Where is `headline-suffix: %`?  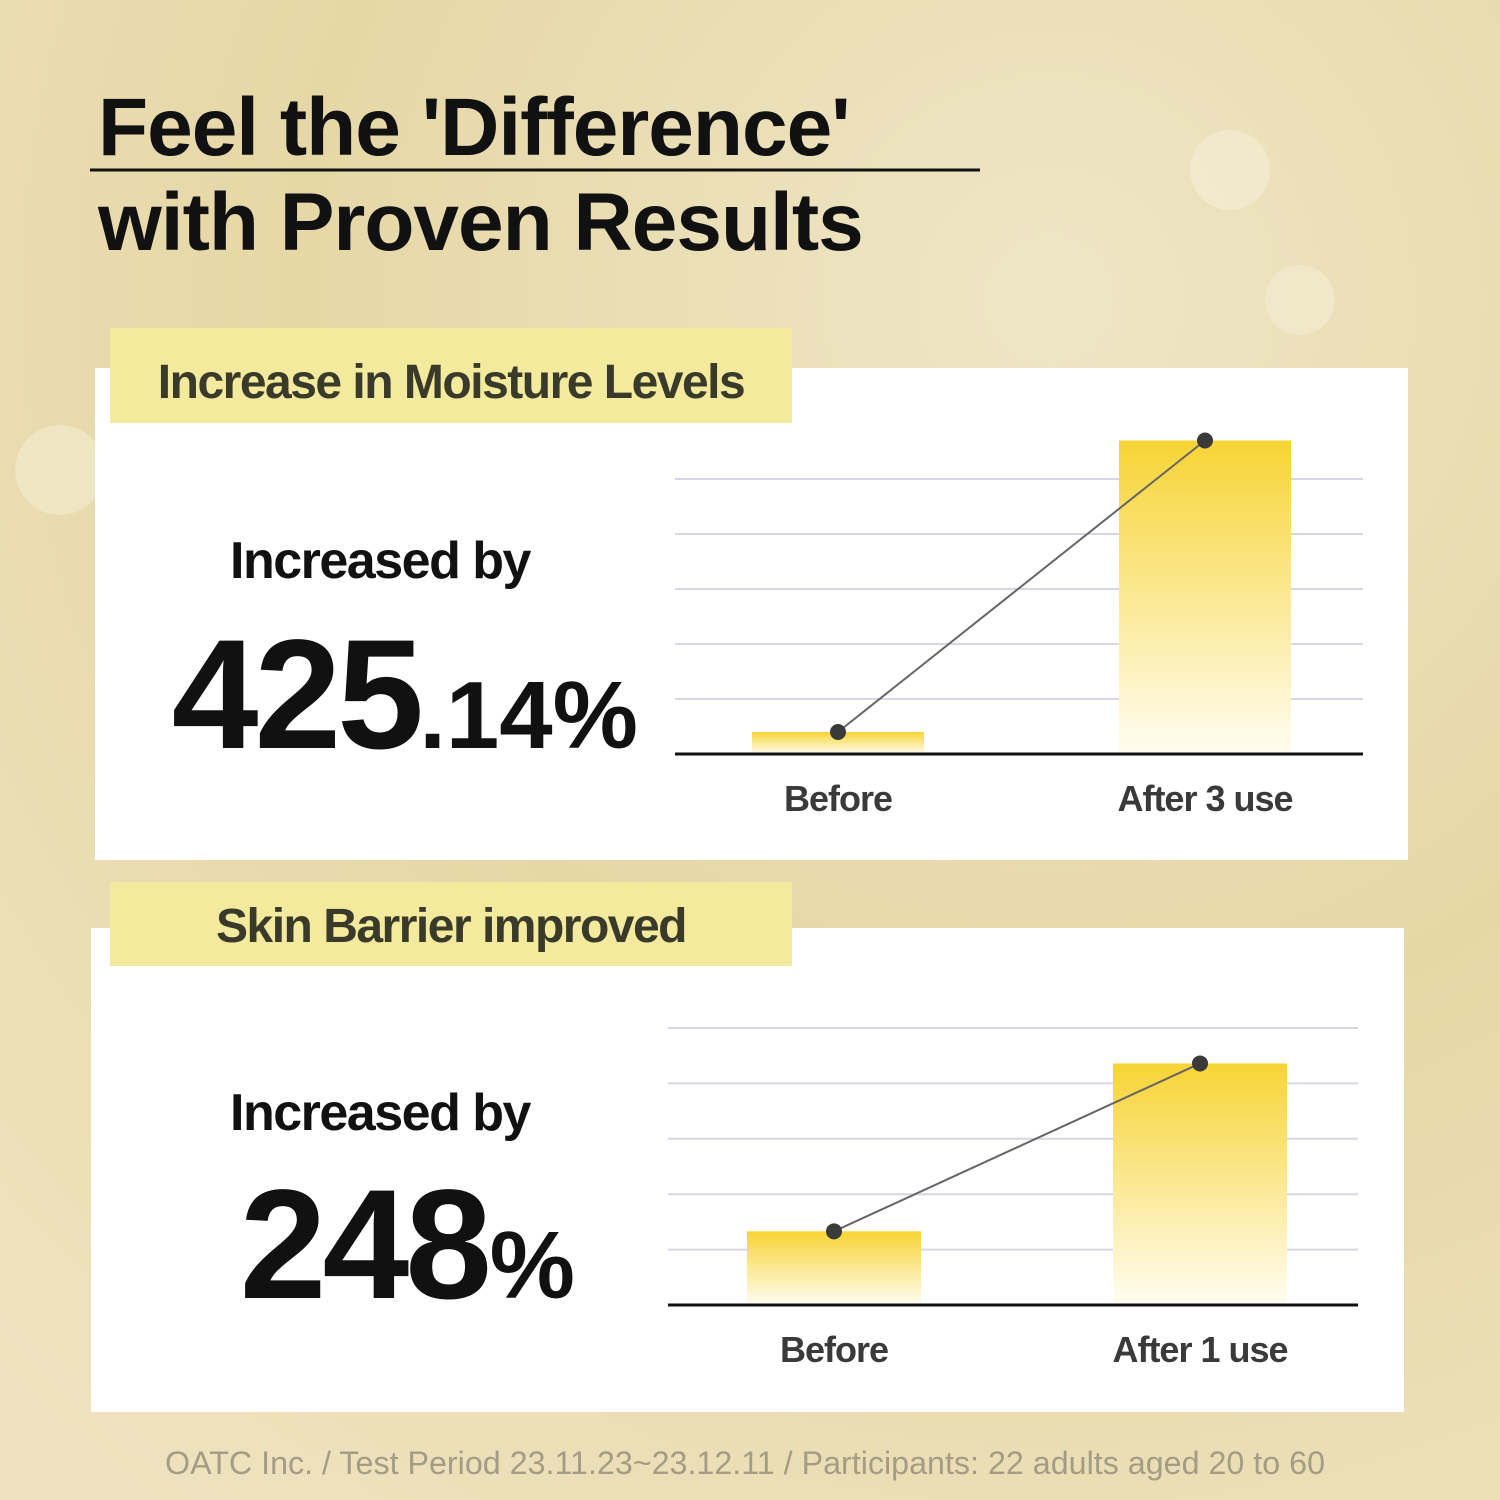
headline-suffix: % is located at coordinates (532, 1265).